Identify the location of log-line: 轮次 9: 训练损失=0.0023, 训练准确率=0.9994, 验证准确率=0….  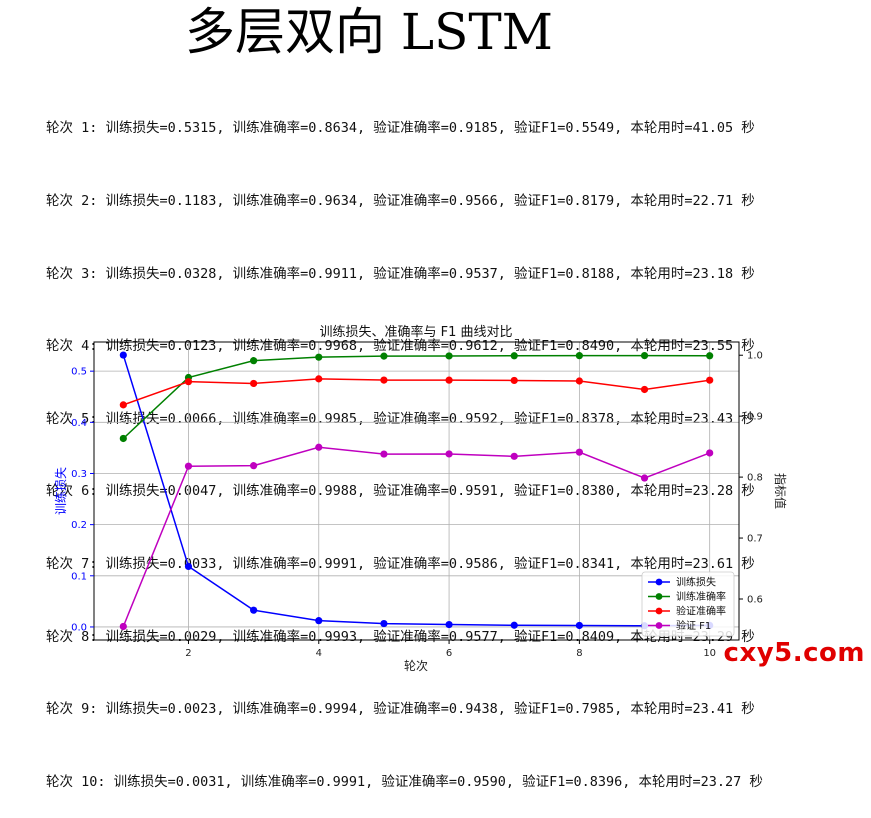
(400, 709).